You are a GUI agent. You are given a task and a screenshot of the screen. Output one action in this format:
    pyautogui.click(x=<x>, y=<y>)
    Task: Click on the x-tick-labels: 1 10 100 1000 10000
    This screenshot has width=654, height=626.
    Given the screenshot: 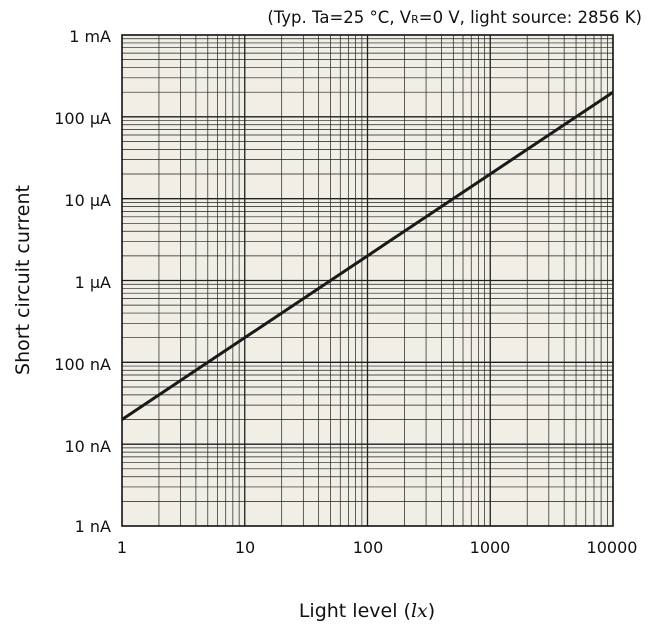 What is the action you would take?
    pyautogui.click(x=377, y=547)
    